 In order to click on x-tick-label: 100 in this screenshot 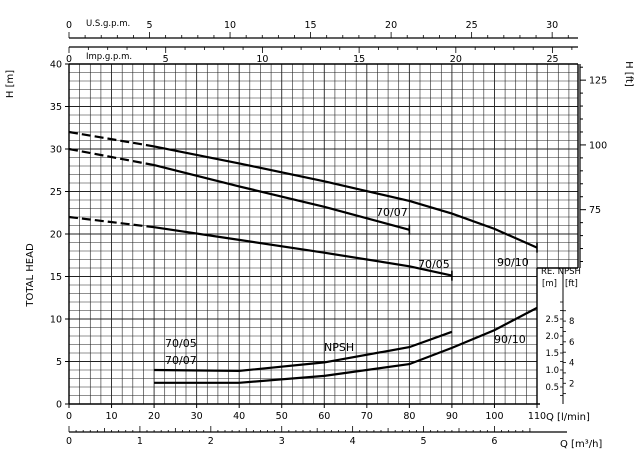, I will do `click(494, 416)`.